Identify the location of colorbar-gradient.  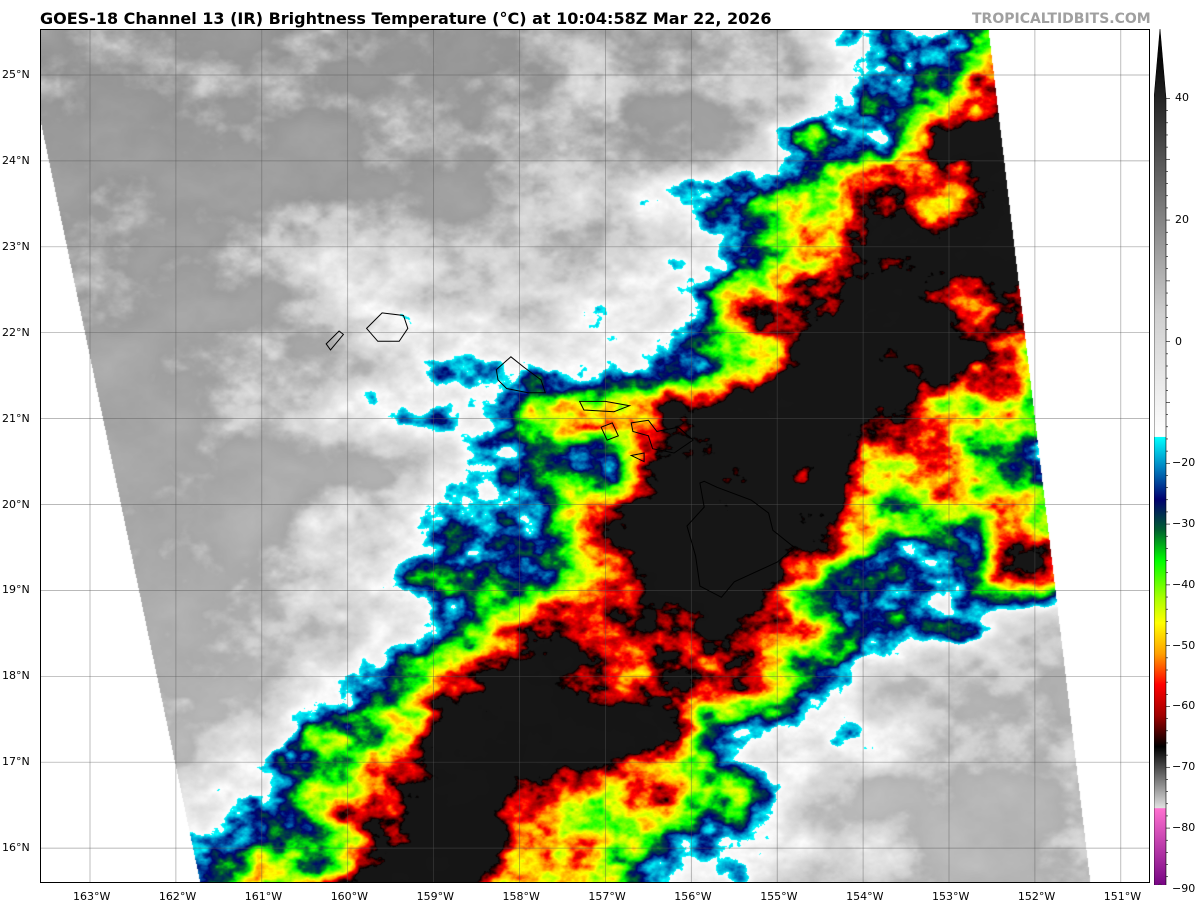
(1160, 457).